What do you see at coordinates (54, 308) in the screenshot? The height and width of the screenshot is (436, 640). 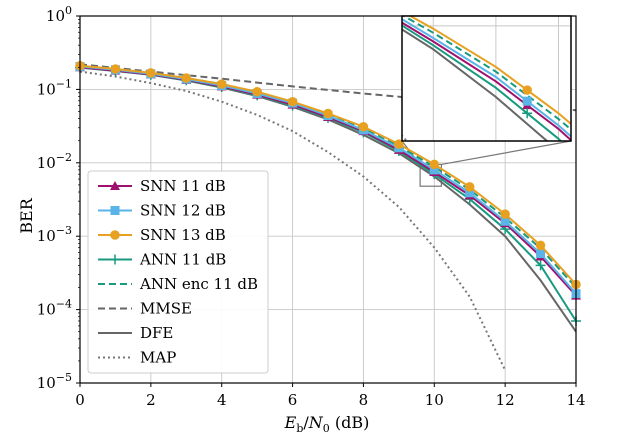 I see `y-tick-label: 10⁻⁴` at bounding box center [54, 308].